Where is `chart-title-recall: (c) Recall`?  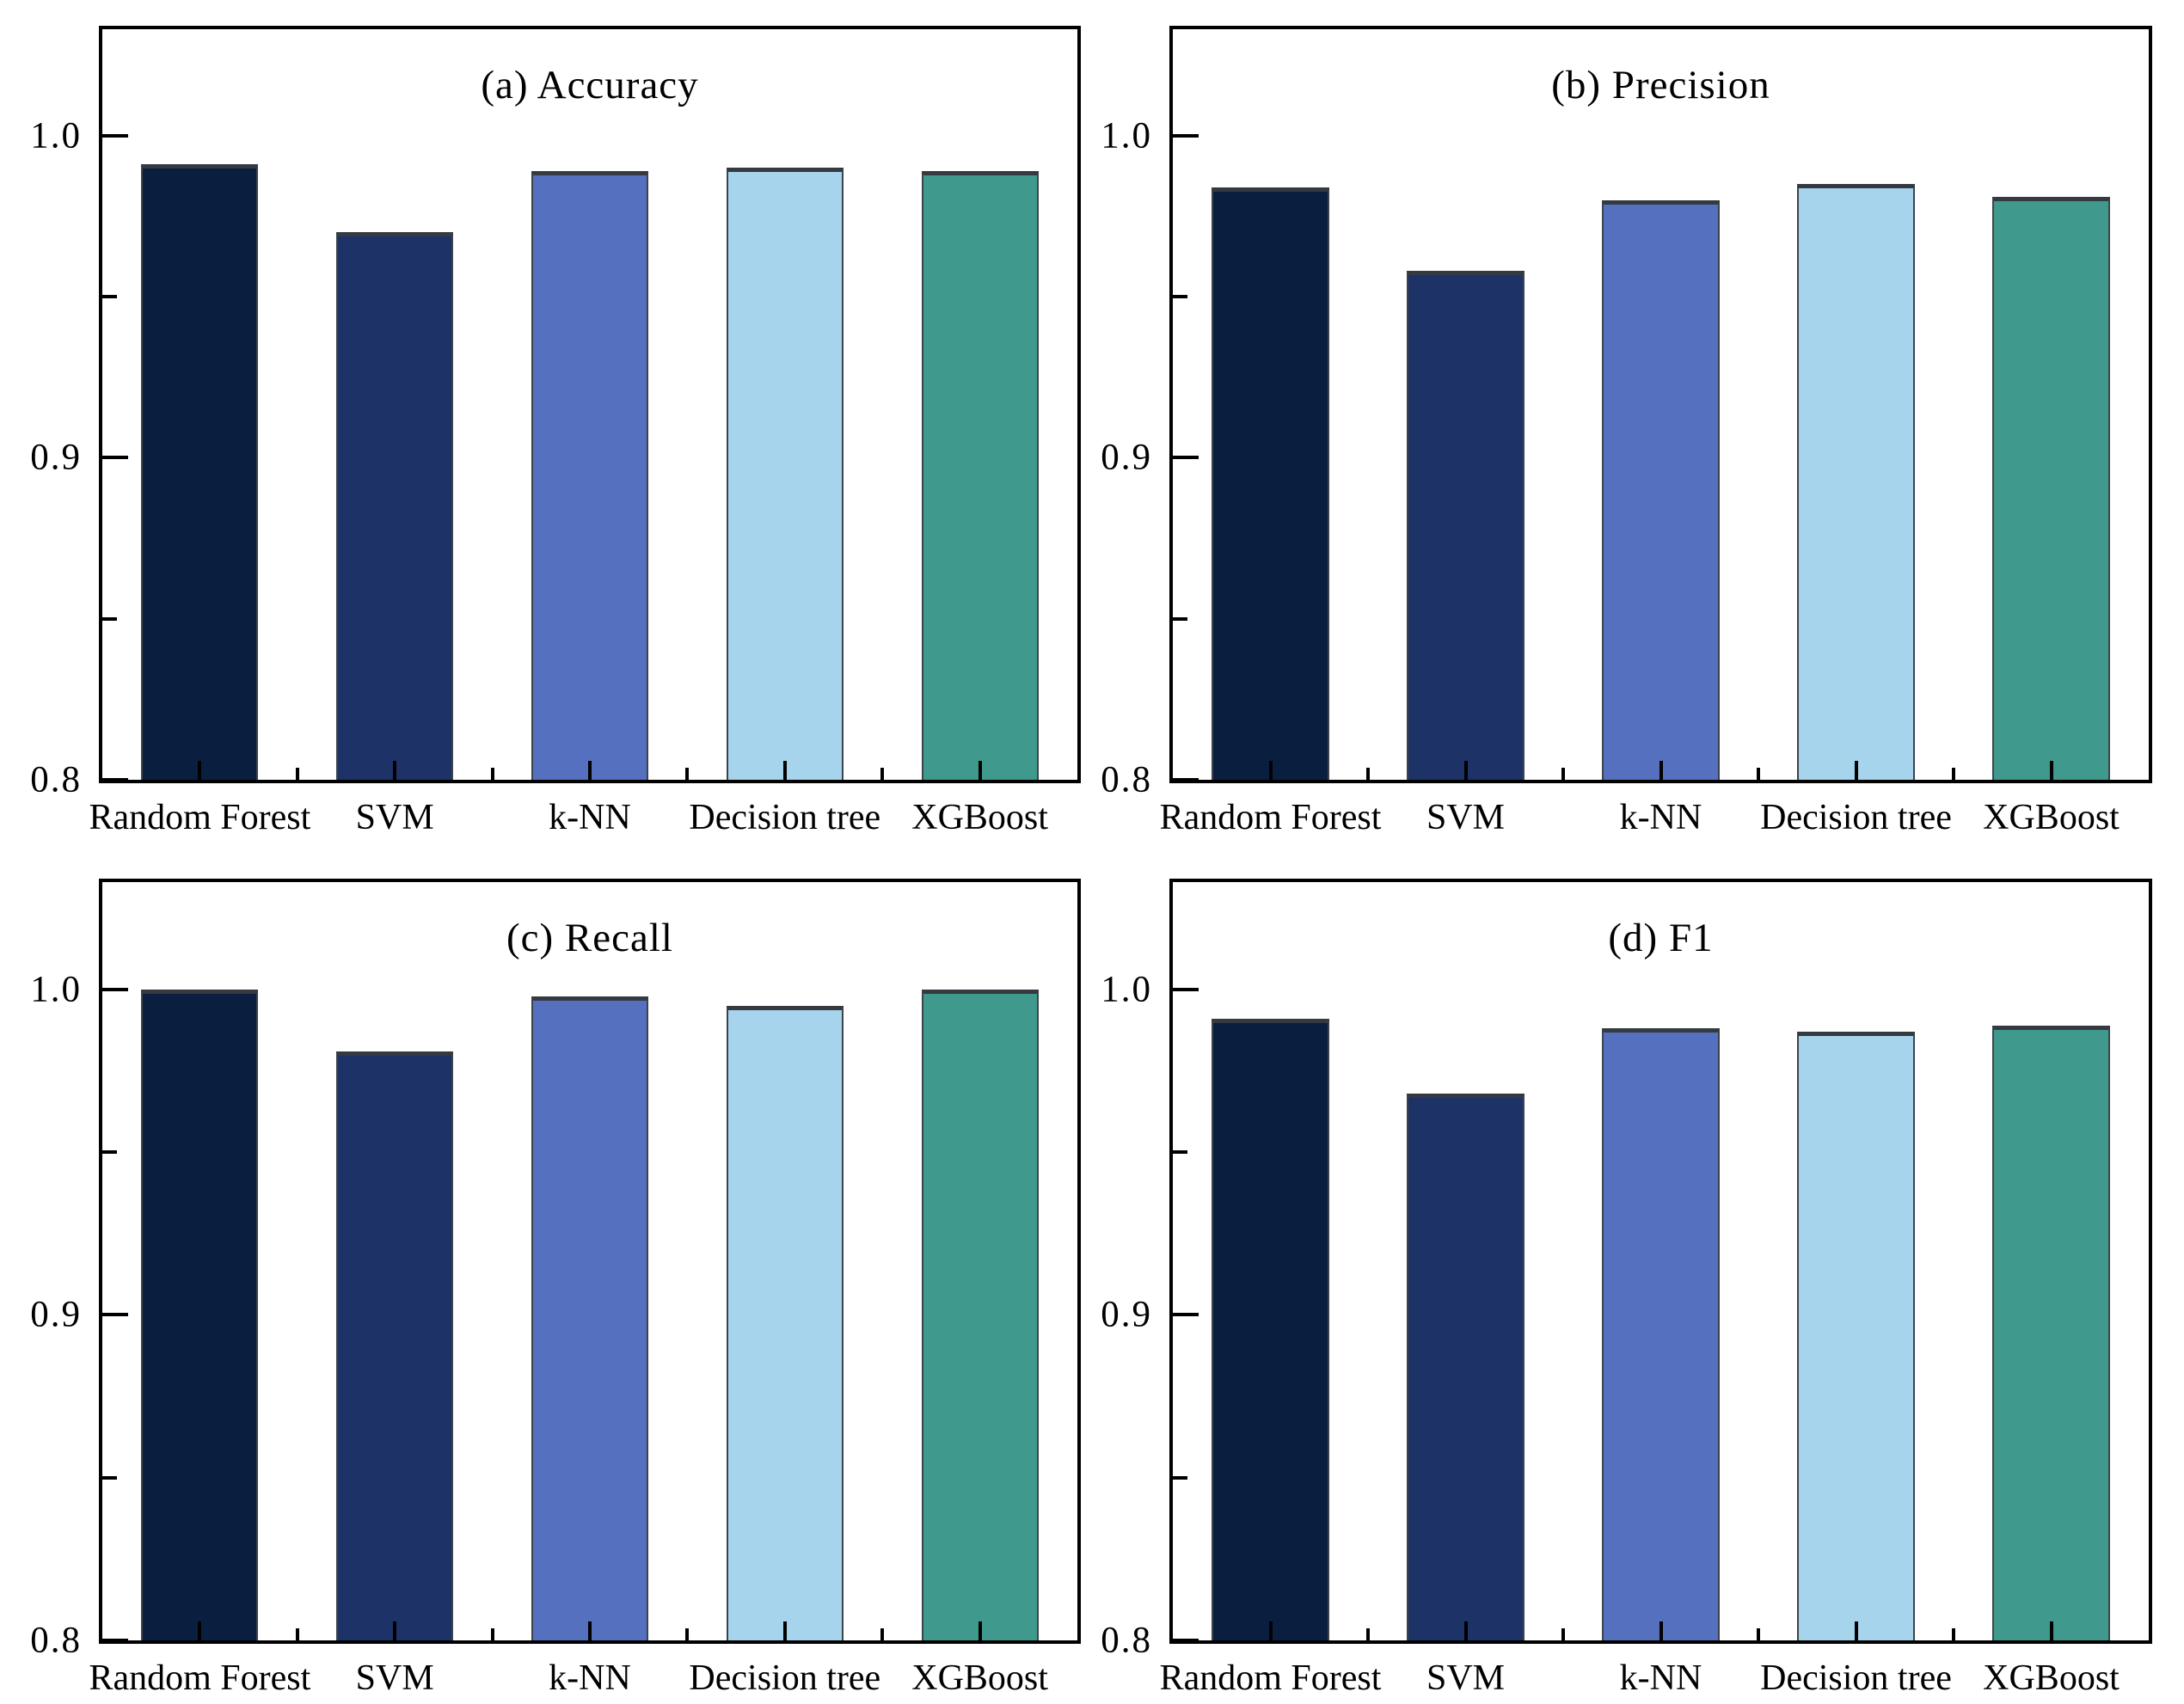
chart-title-recall: (c) Recall is located at coordinates (589, 938).